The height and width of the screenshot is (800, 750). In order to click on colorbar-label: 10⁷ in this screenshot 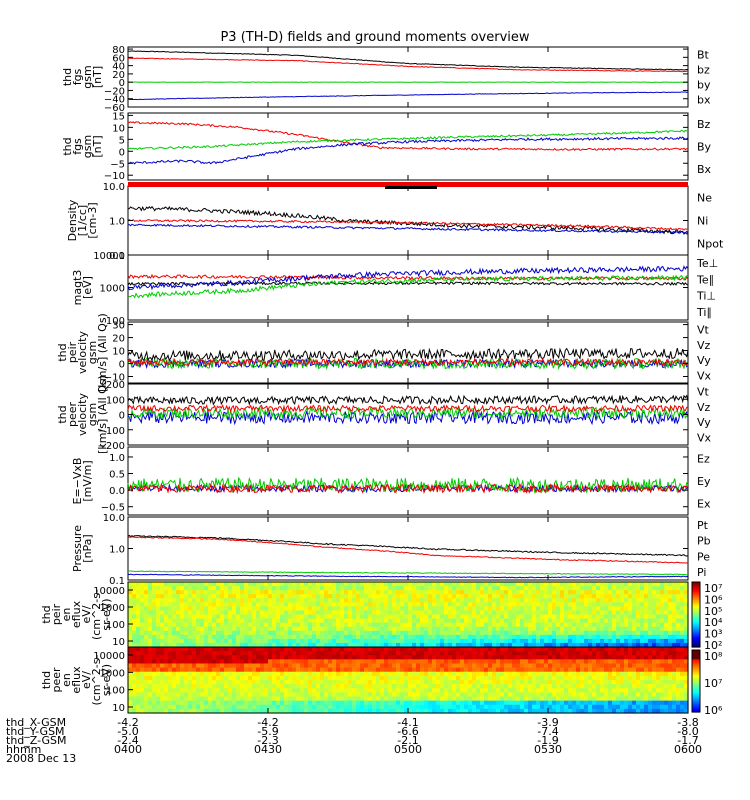, I will do `click(713, 683)`.